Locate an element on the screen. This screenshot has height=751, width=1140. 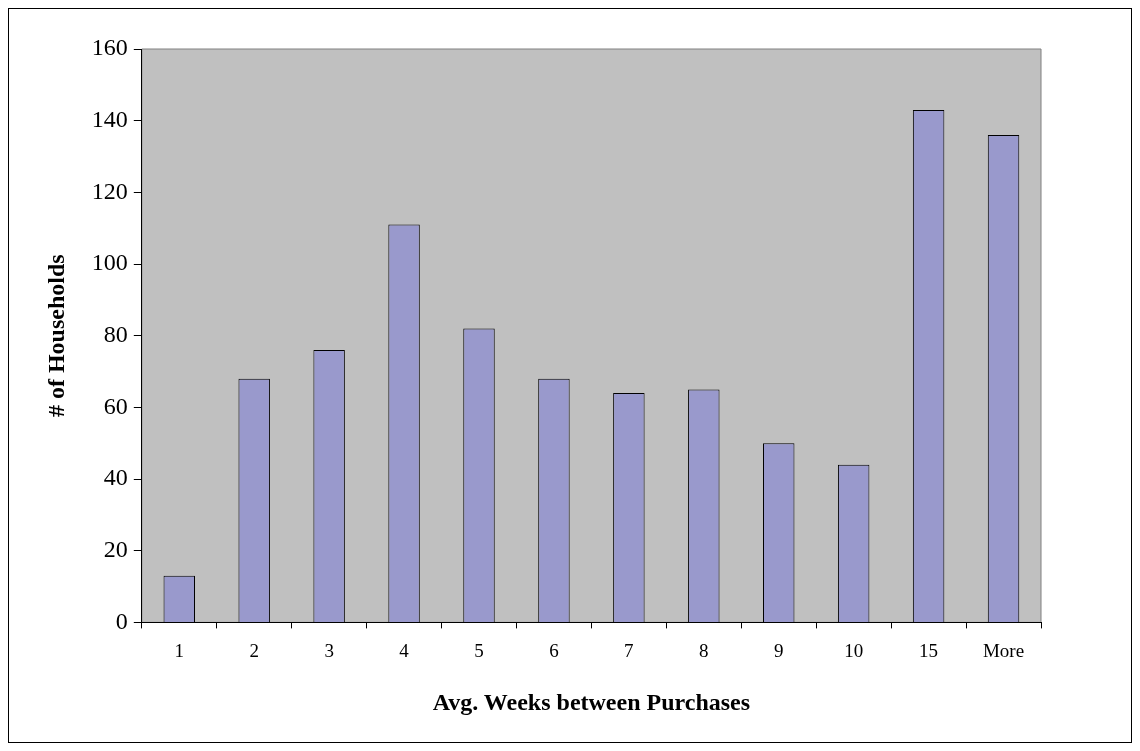
x-tick-label: 3 is located at coordinates (329, 650).